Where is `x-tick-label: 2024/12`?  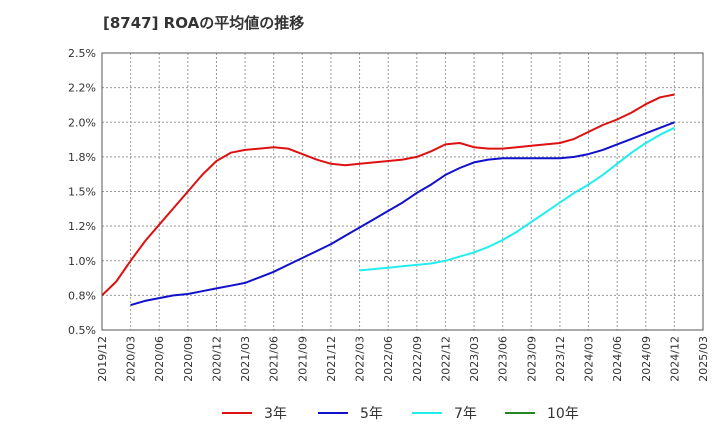 x-tick-label: 2024/12 is located at coordinates (674, 359).